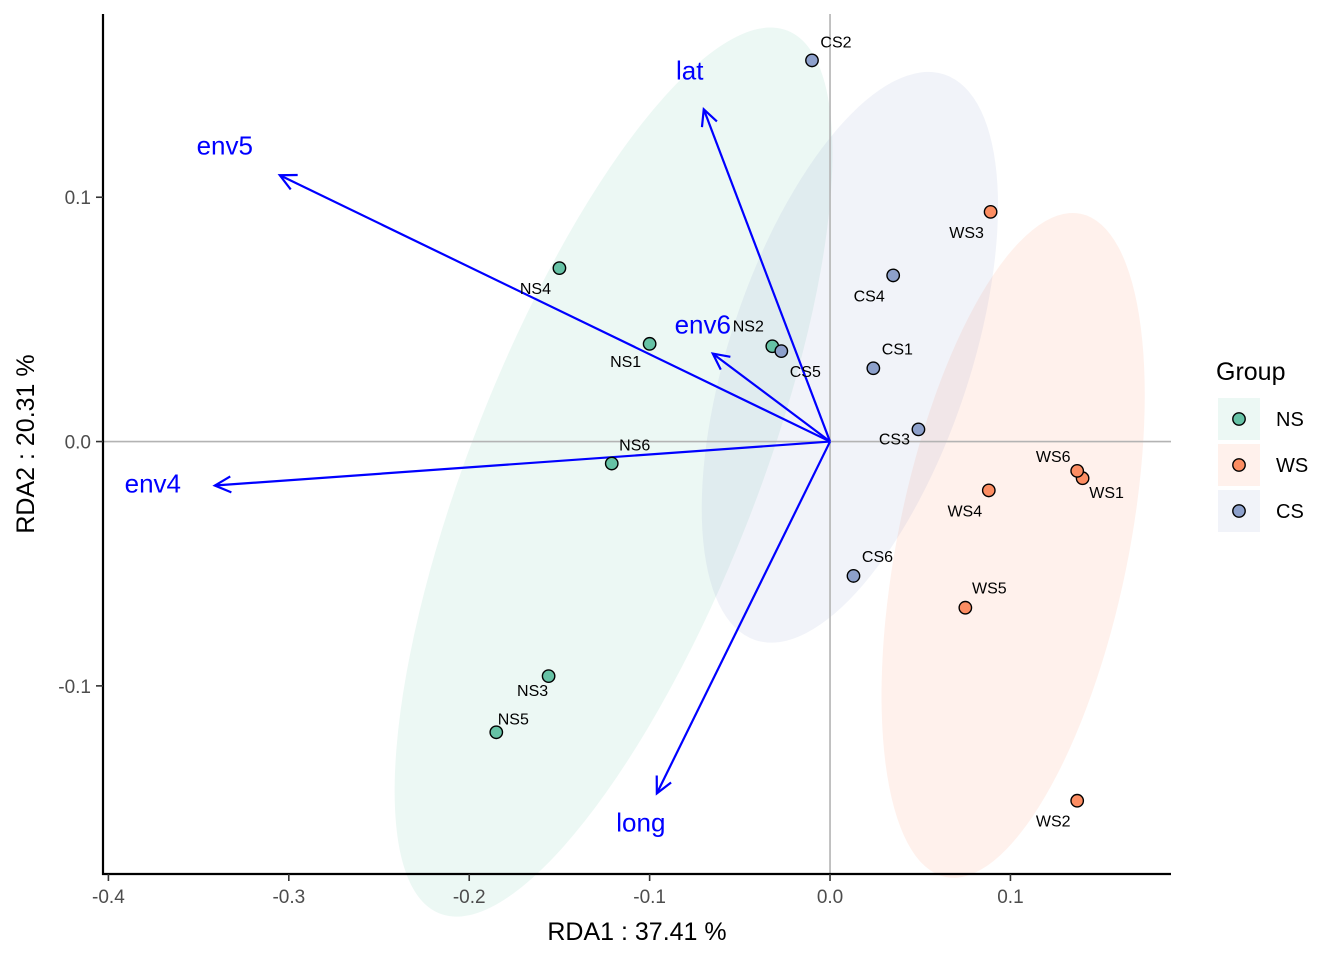 This screenshot has height=960, width=1344. I want to click on y-tick-label: 0.1, so click(78, 198).